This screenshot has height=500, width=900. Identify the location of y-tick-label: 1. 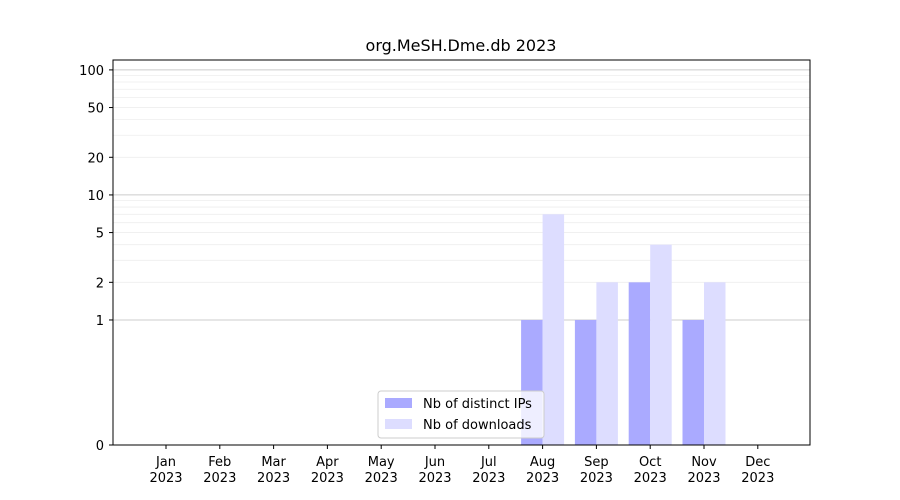
(100, 321).